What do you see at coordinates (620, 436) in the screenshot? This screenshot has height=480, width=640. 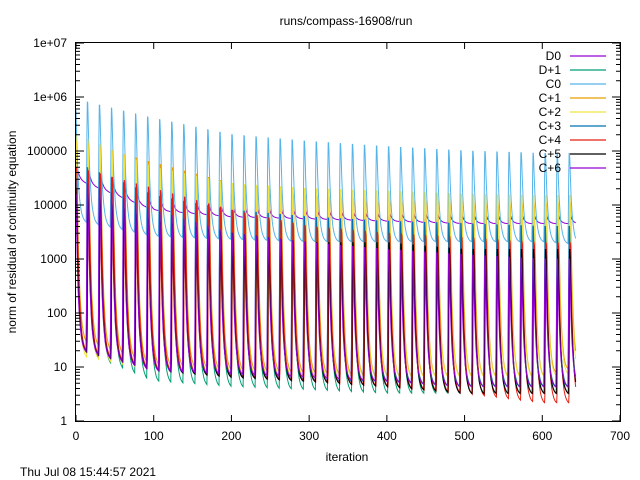 I see `x-tick-label: 700` at bounding box center [620, 436].